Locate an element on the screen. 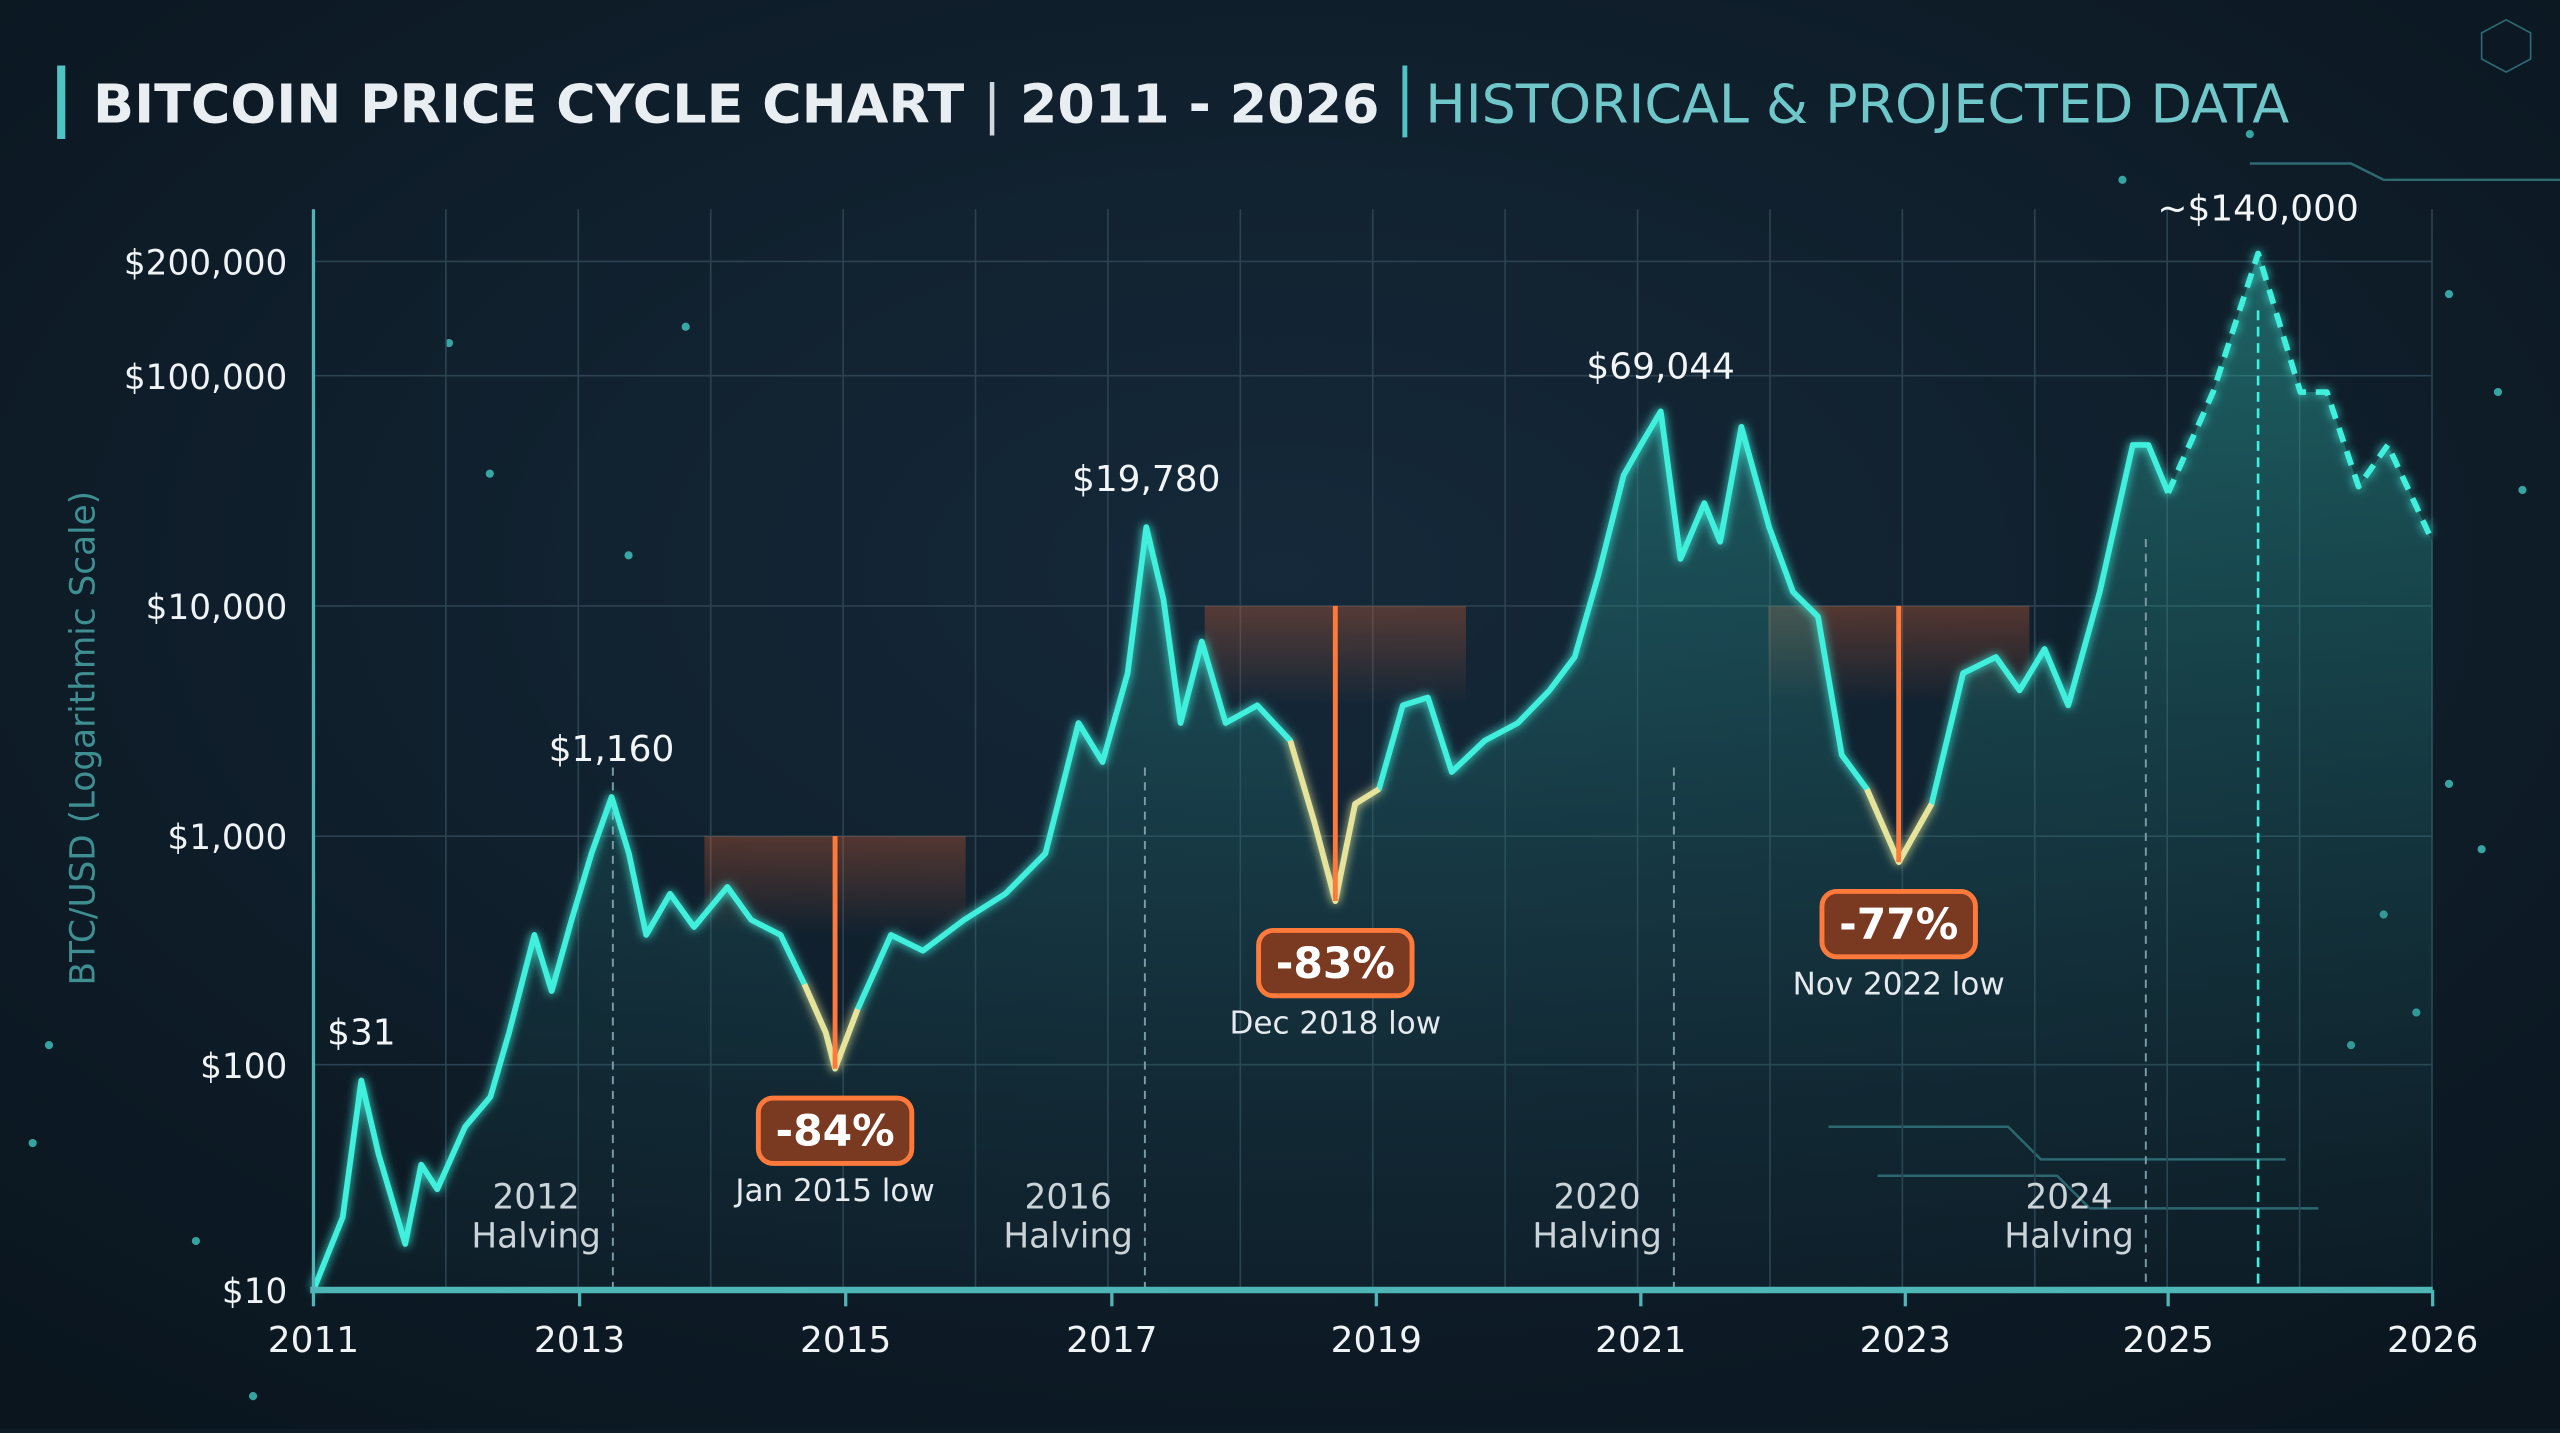  peak-label: $19,780 is located at coordinates (1146, 479).